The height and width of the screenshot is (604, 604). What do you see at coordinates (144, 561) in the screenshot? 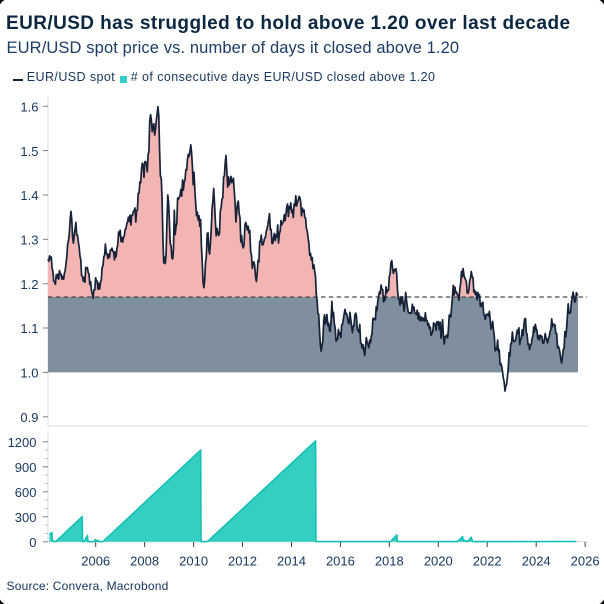
I see `svg-text: 2008` at bounding box center [144, 561].